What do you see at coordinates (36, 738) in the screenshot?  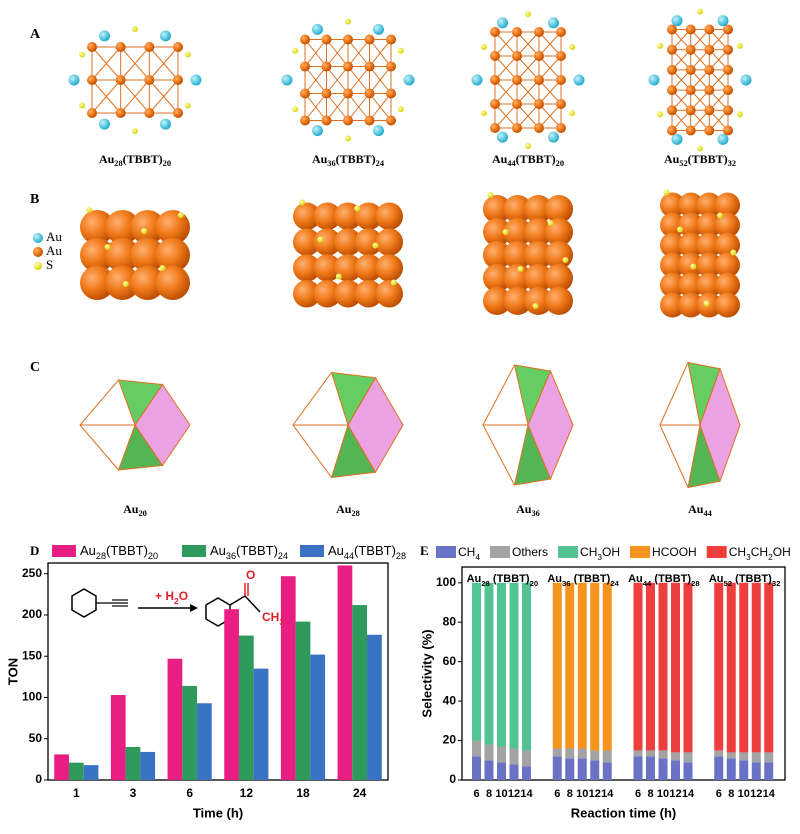 I see `y-tick-label: 50` at bounding box center [36, 738].